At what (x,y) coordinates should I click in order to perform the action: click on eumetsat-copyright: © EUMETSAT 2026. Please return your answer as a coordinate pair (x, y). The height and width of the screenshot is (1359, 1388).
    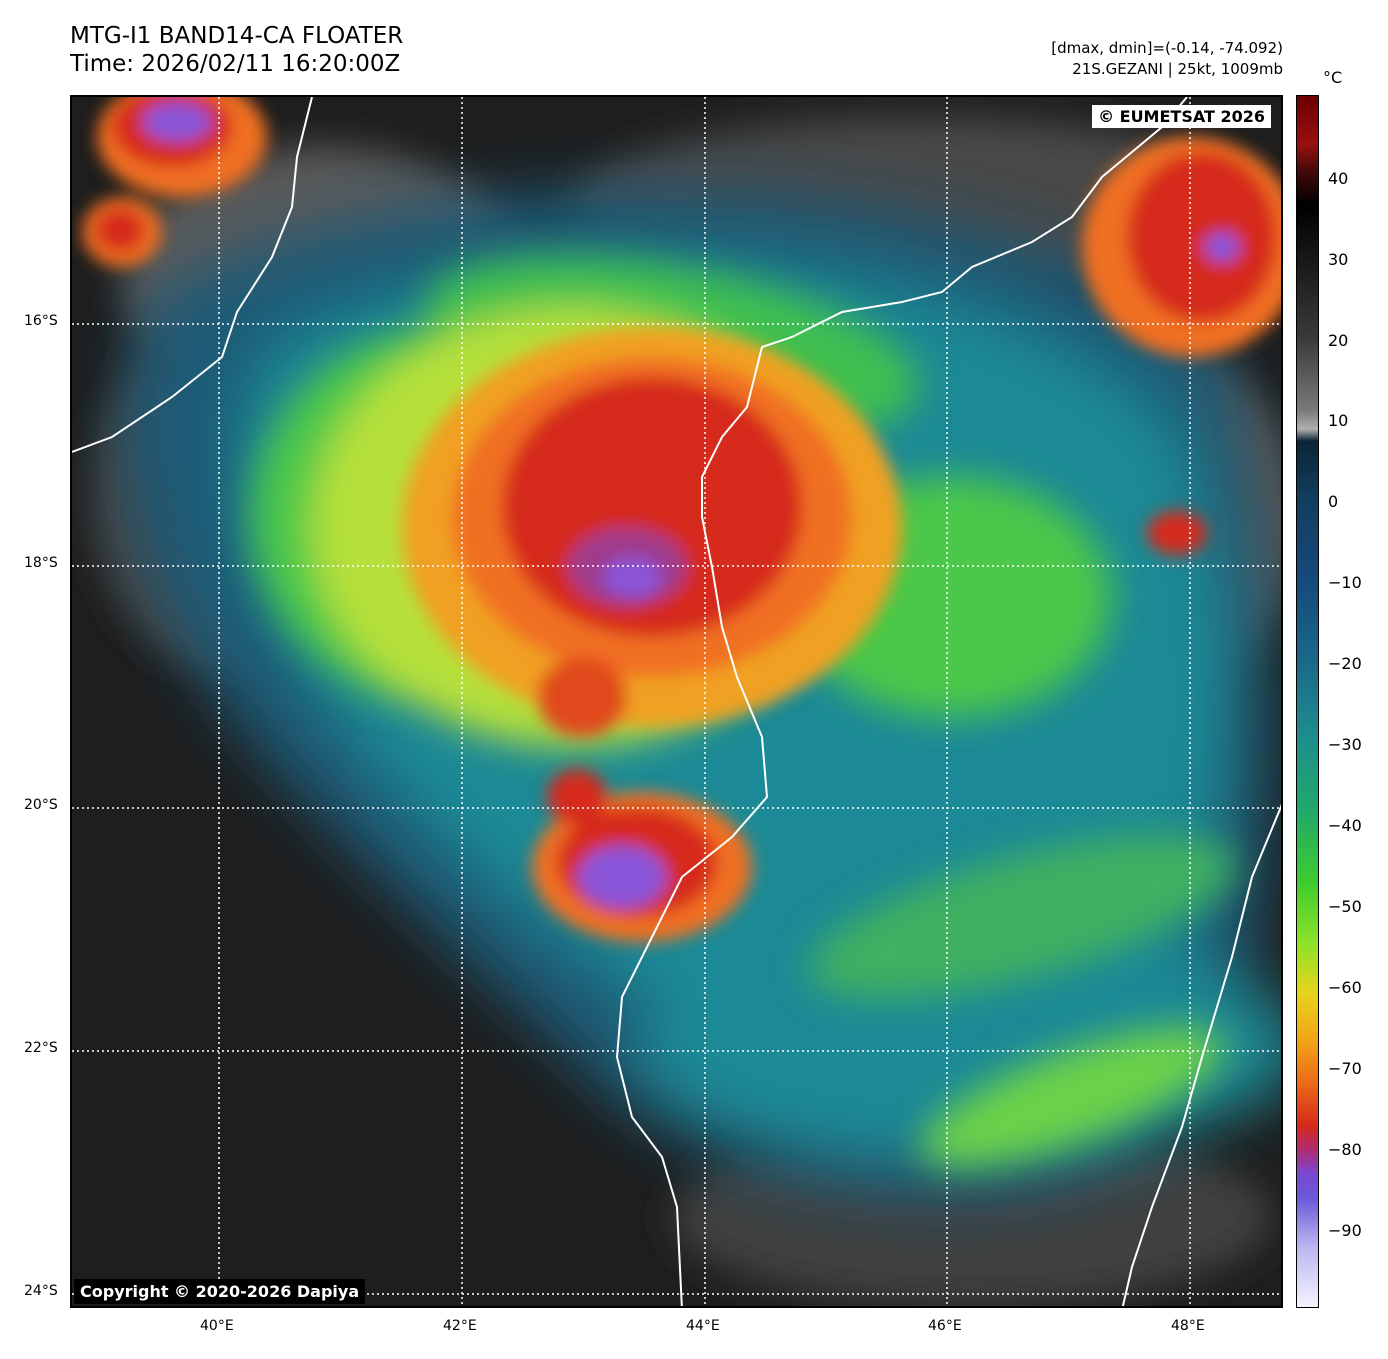
    Looking at the image, I should click on (1181, 116).